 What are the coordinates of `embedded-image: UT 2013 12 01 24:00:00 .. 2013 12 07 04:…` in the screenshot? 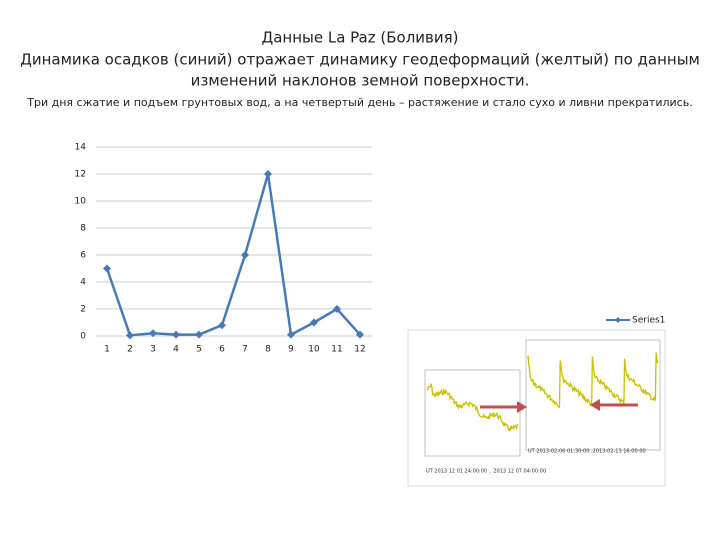 It's located at (536, 408).